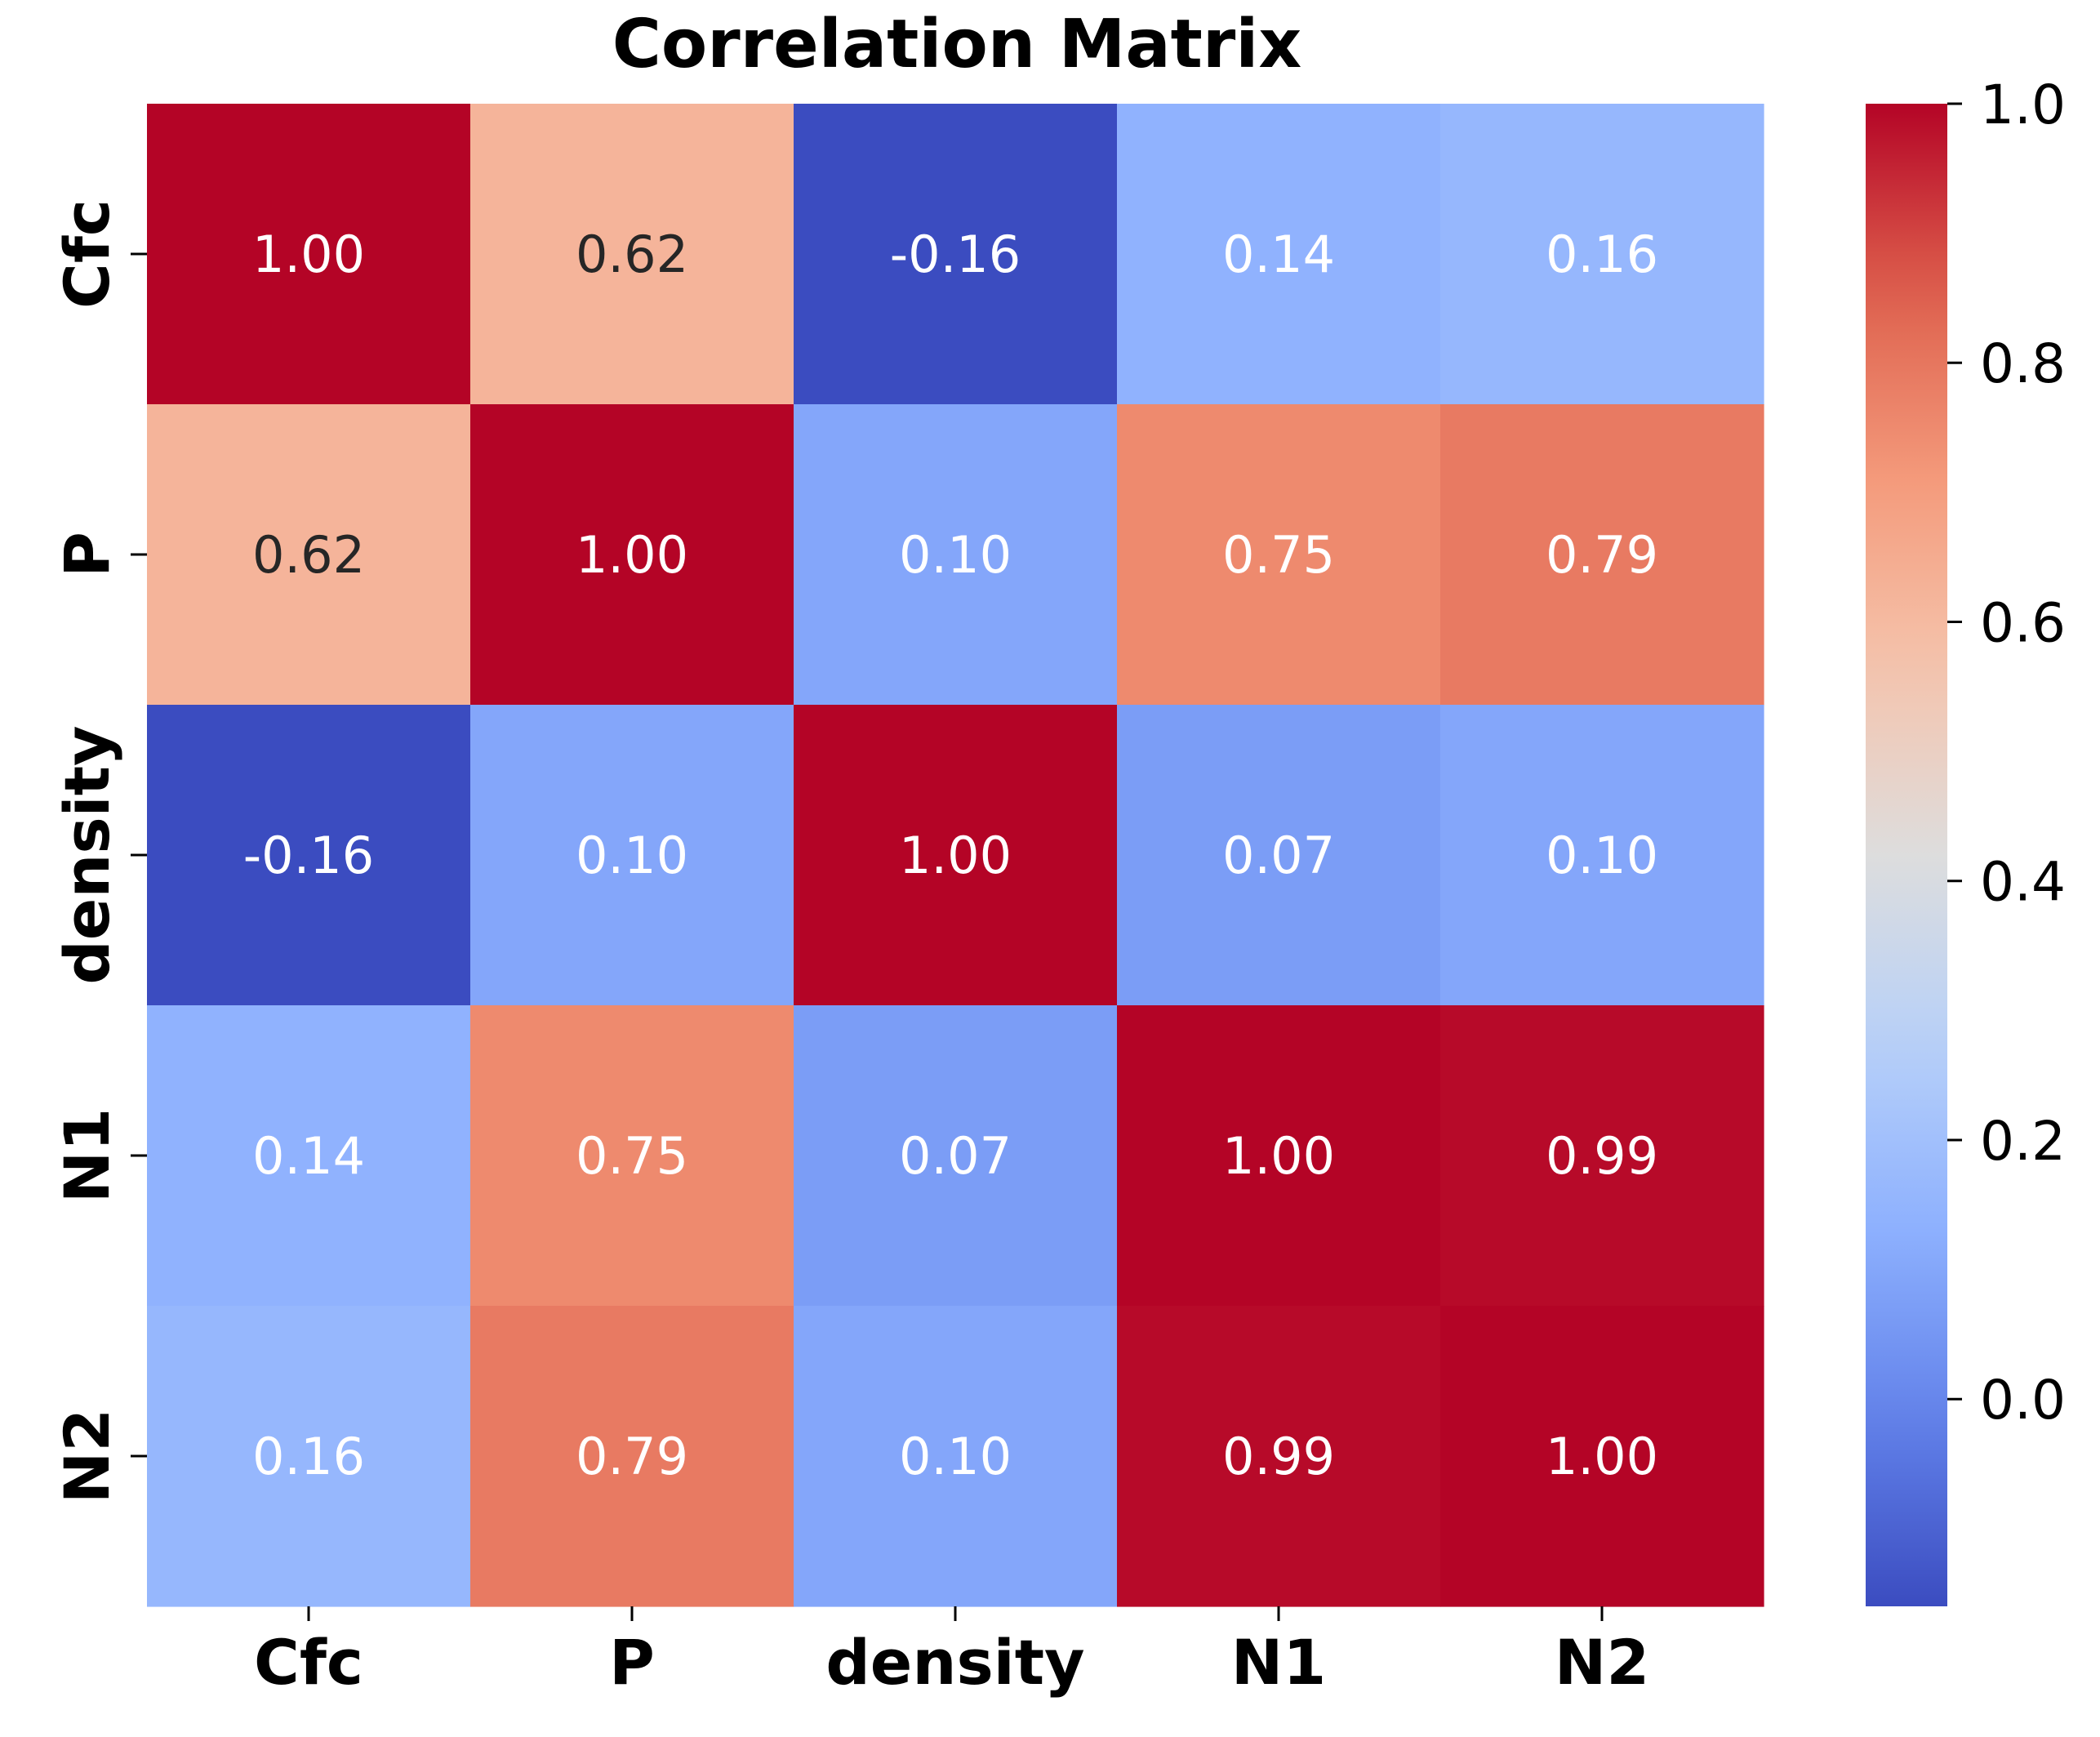  I want to click on y-tick-label-density: density, so click(87, 854).